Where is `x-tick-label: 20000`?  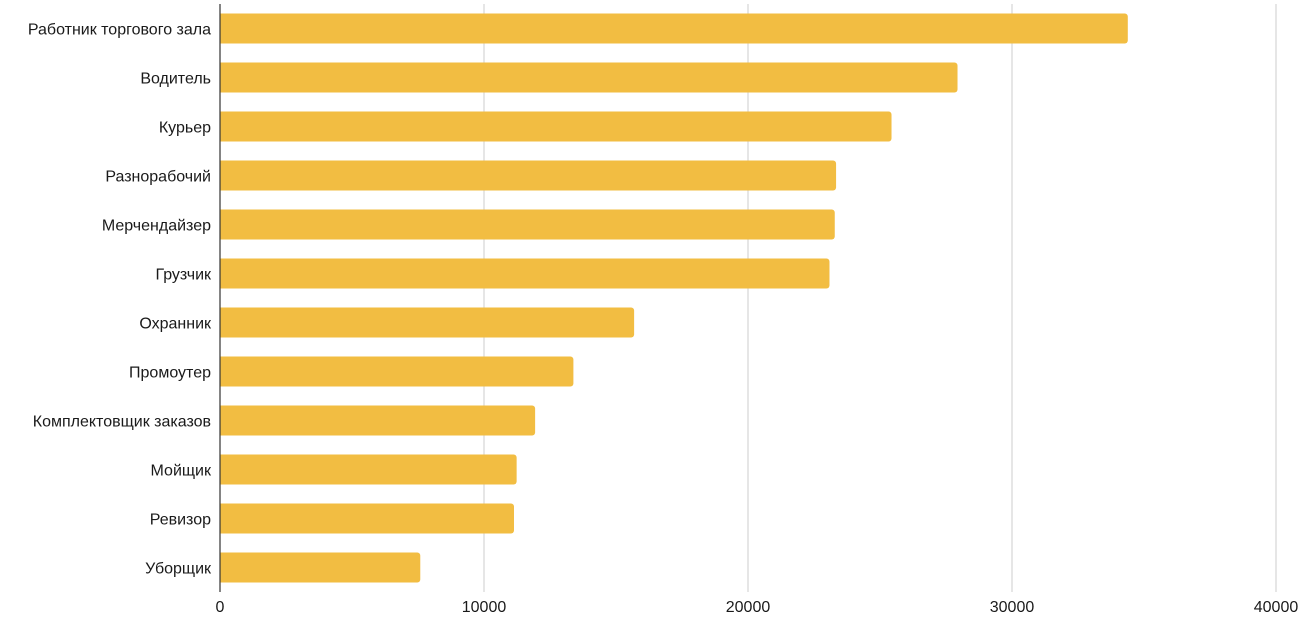
x-tick-label: 20000 is located at coordinates (748, 607).